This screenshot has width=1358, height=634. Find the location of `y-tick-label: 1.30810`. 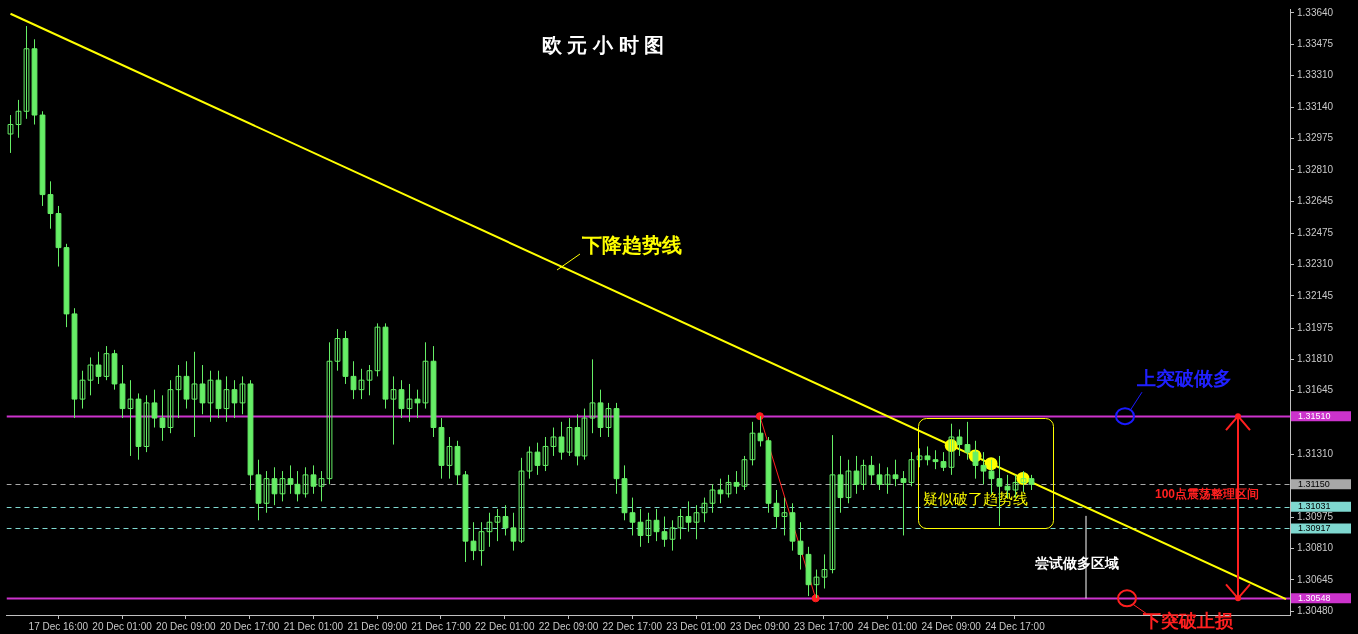

y-tick-label: 1.30810 is located at coordinates (1315, 548).